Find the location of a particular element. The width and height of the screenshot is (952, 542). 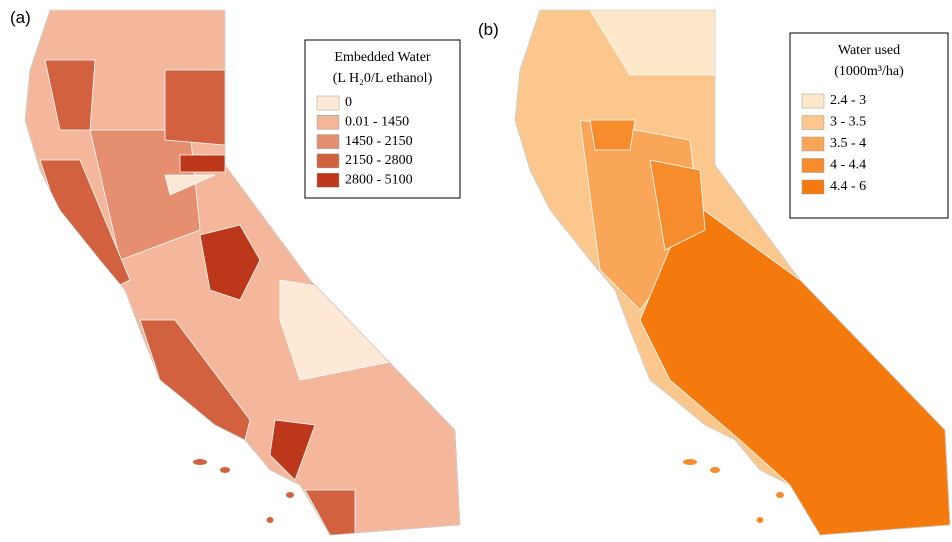

legend-subtitle: (L H₂0/L ethanol) is located at coordinates (383, 78).